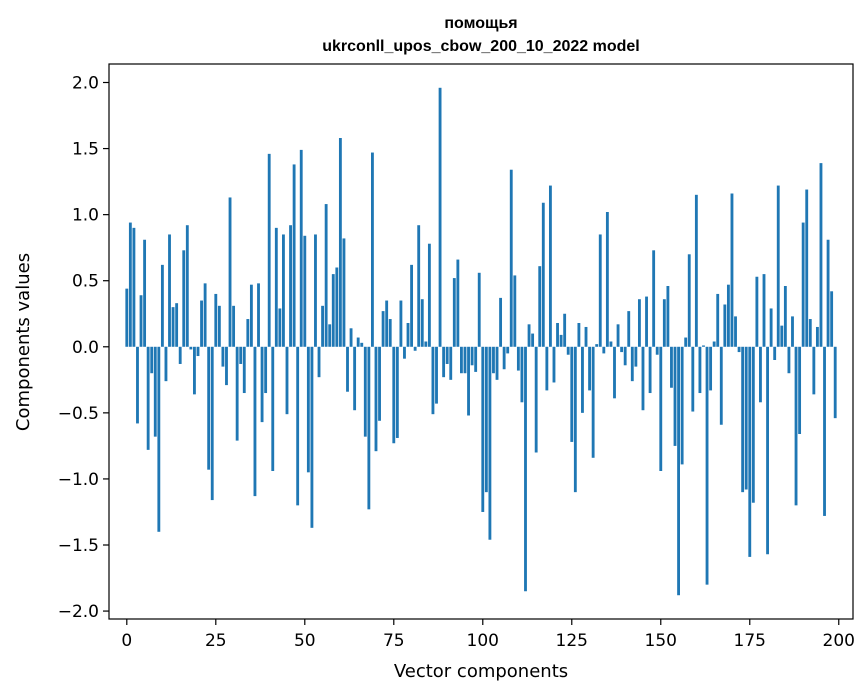  I want to click on chart-title: помощья, so click(480, 23).